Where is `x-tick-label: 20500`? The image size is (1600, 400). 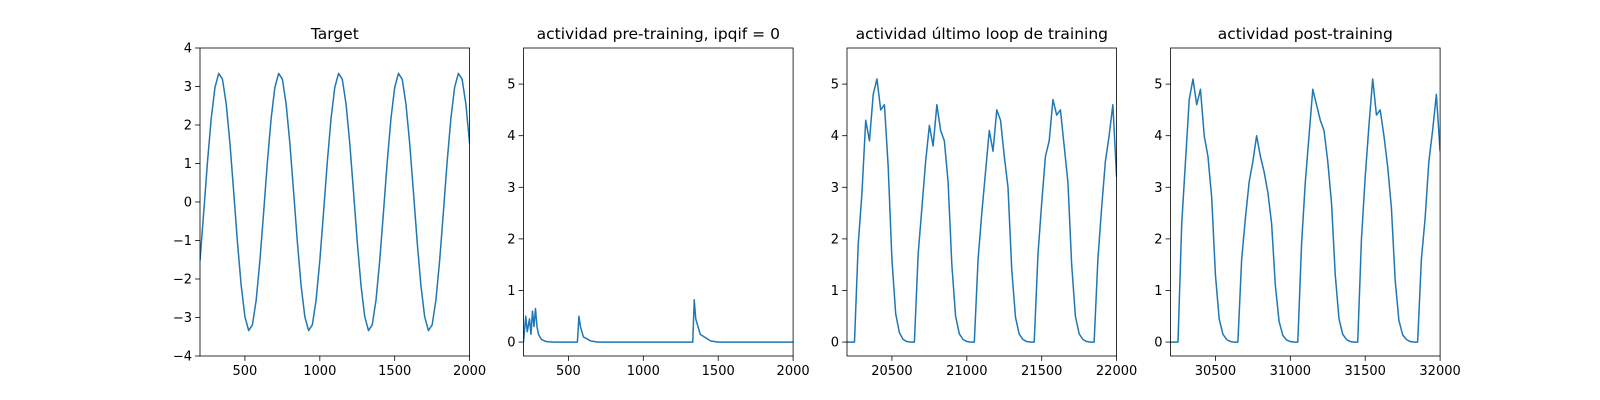 x-tick-label: 20500 is located at coordinates (891, 371).